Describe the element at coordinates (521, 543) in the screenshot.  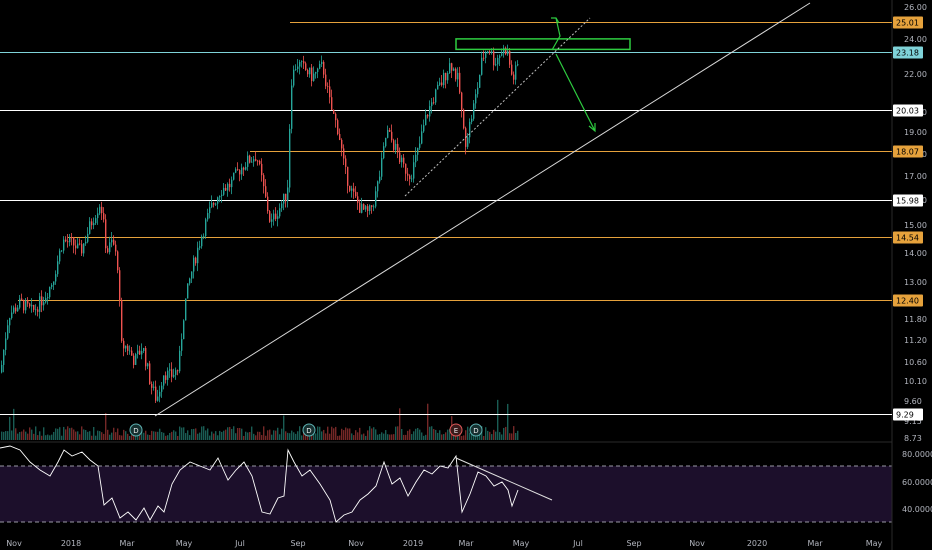
I see `time-axis-tick-label: May` at that location.